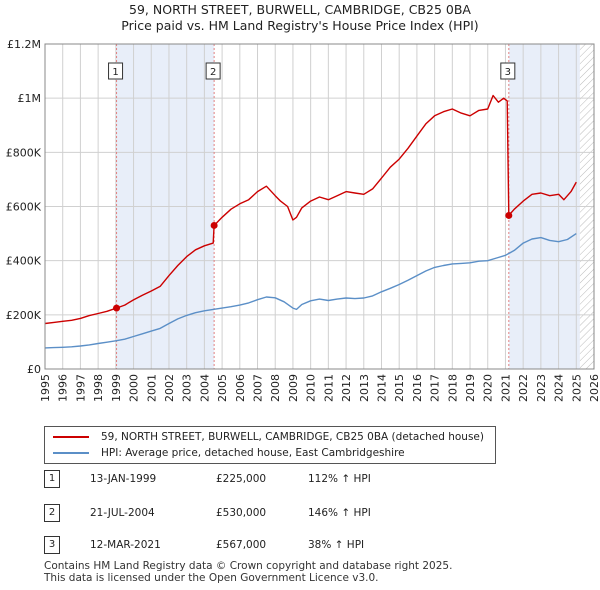 The image size is (600, 590). What do you see at coordinates (52, 479) in the screenshot?
I see `sale-number-box: 1` at bounding box center [52, 479].